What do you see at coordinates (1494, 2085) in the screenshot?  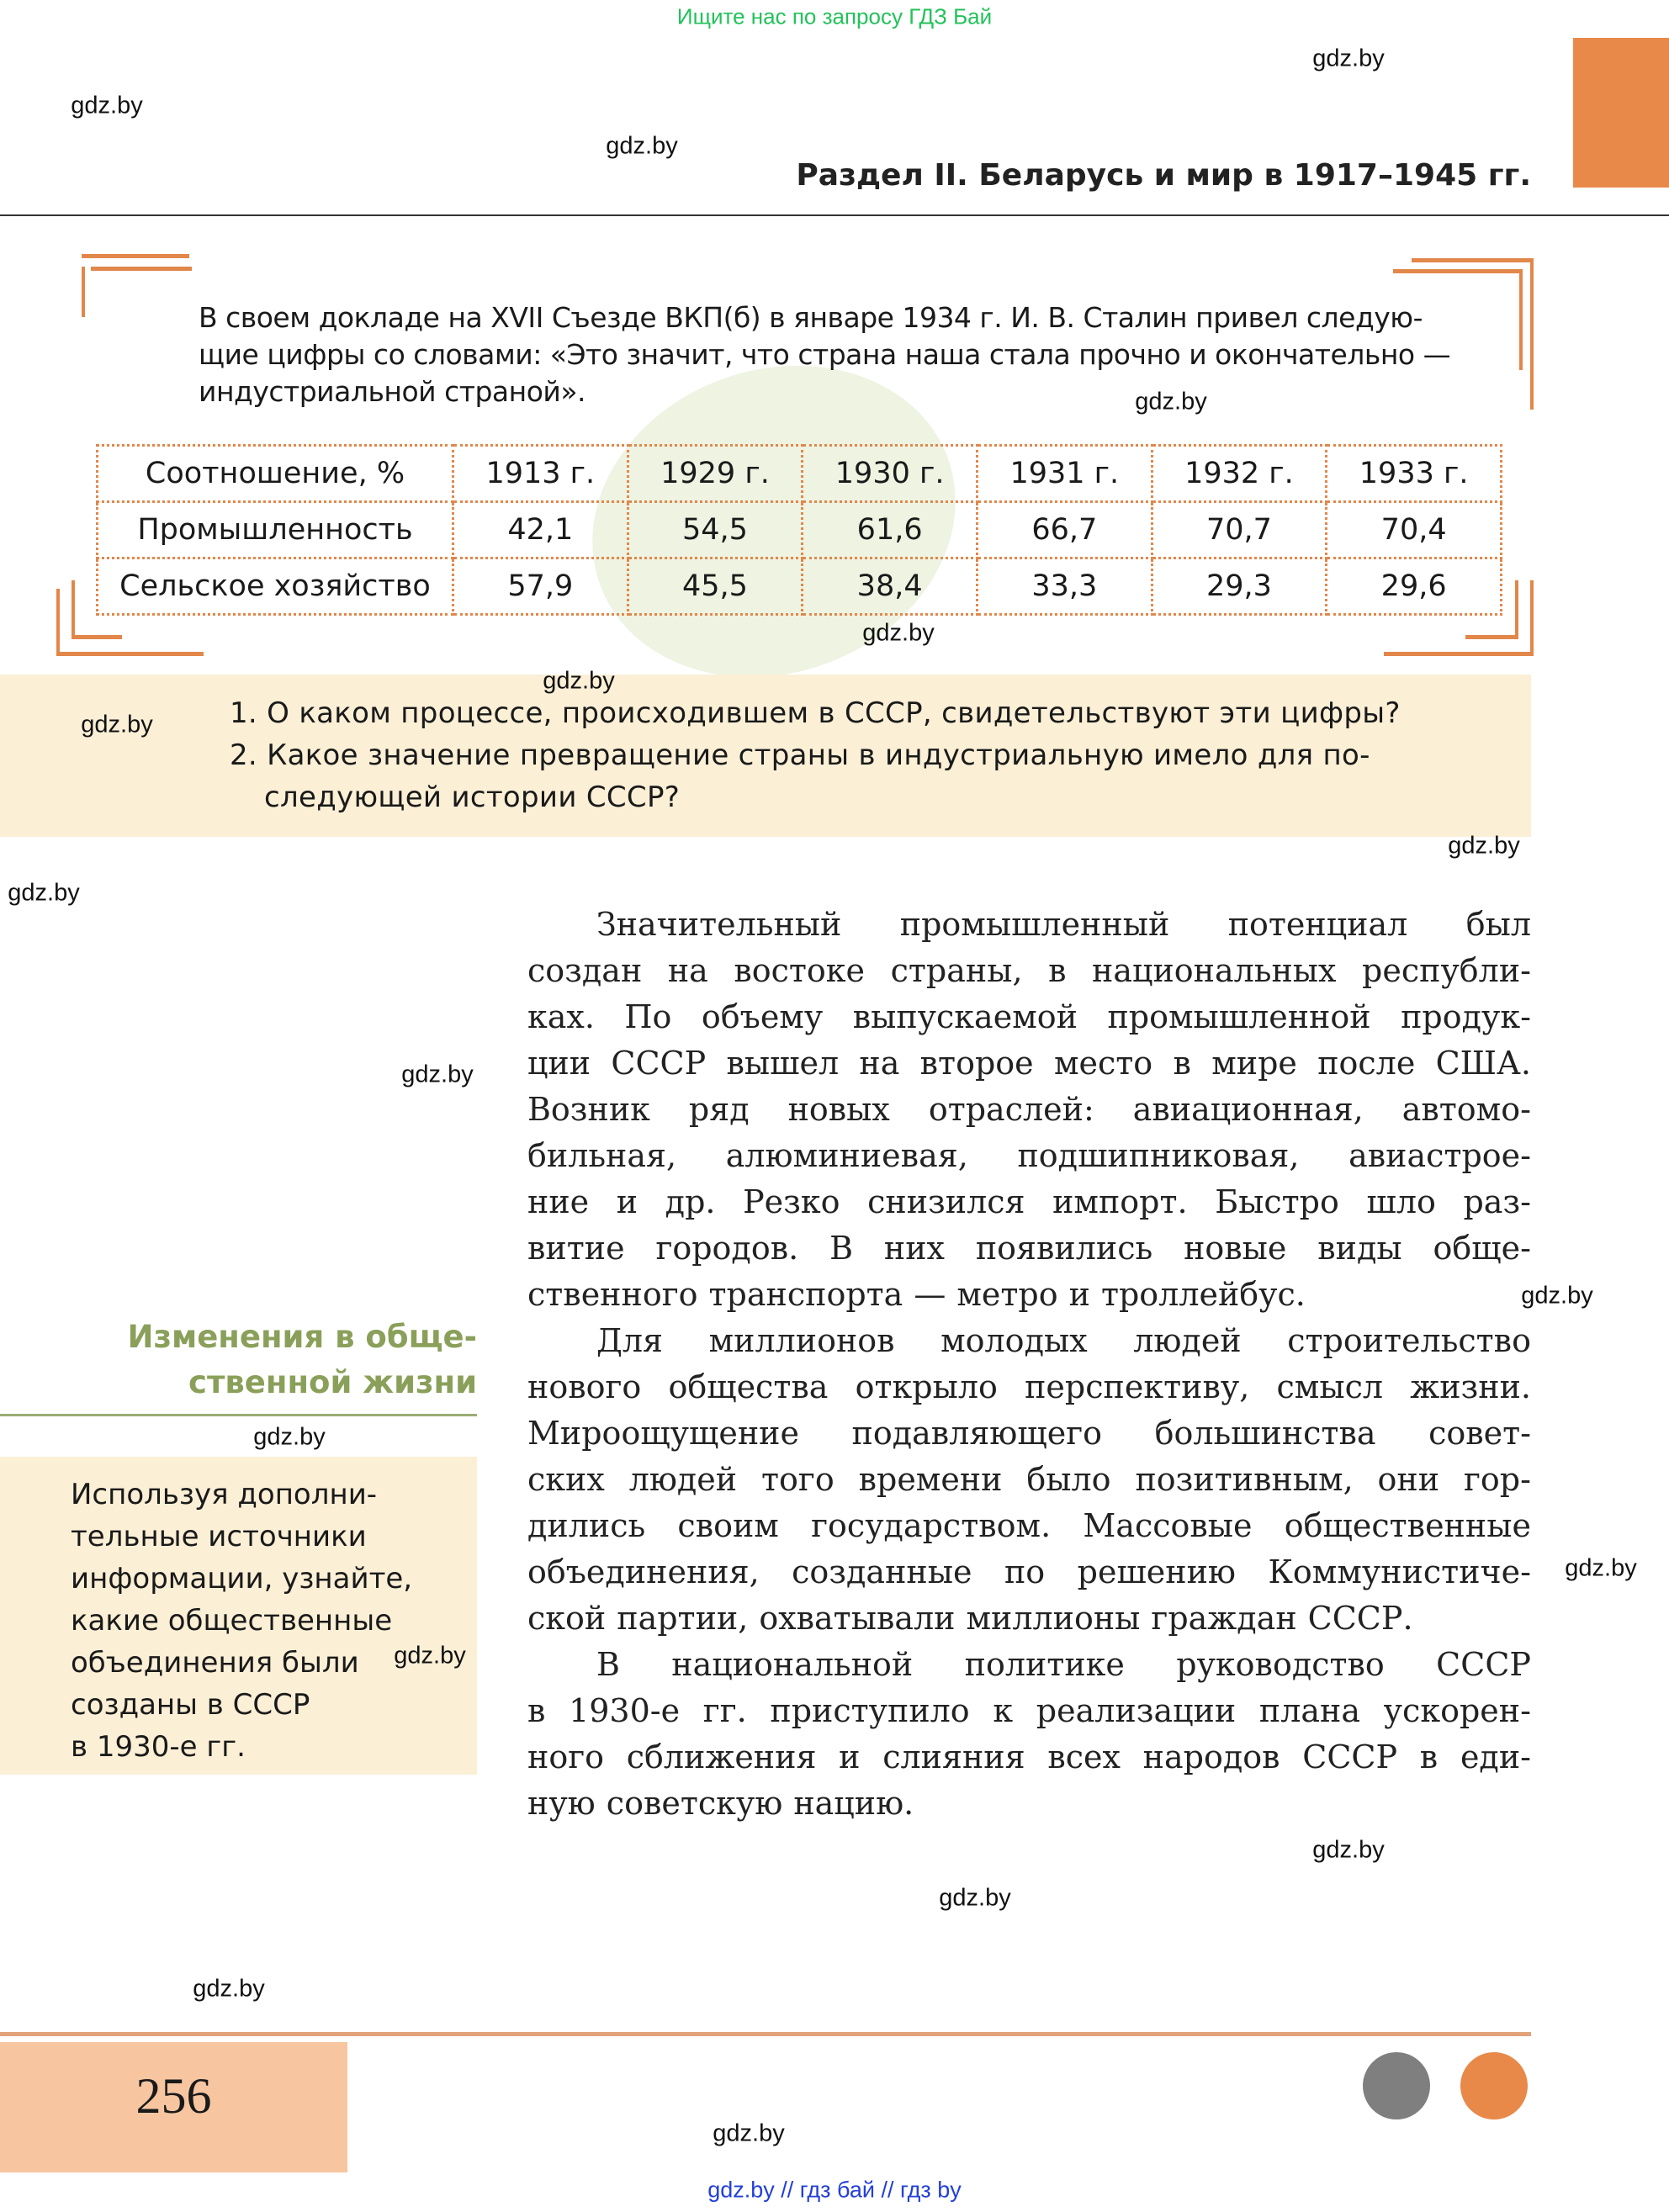 I see `orange-dot-icon` at bounding box center [1494, 2085].